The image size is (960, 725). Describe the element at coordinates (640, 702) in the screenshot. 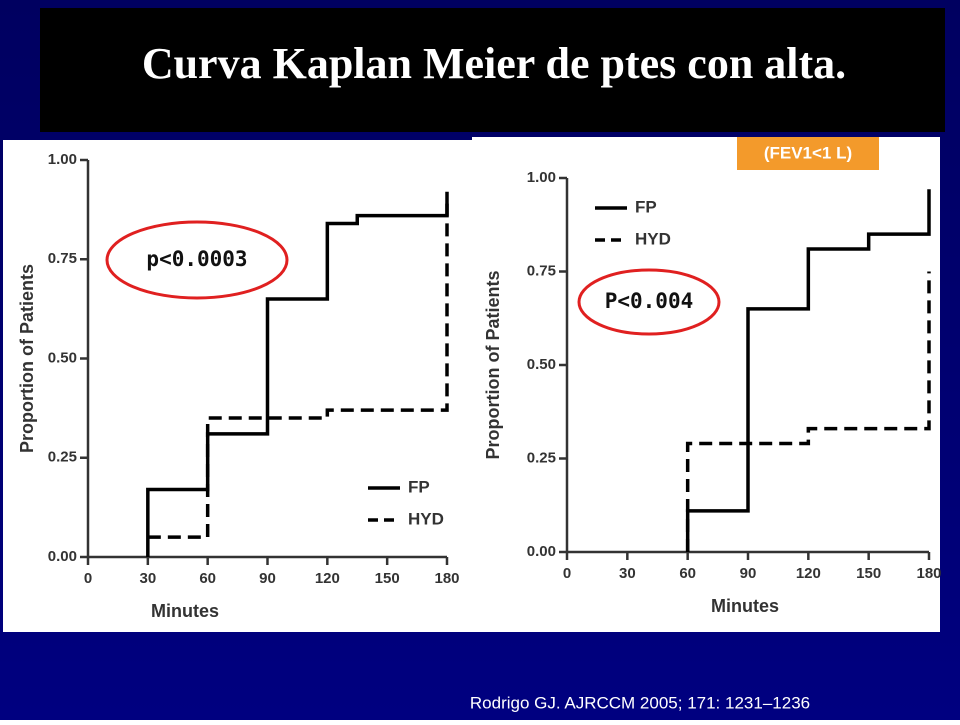

I see `citation: Rodrigo GJ. AJRCCM 2005; 171: 1231–1236` at that location.